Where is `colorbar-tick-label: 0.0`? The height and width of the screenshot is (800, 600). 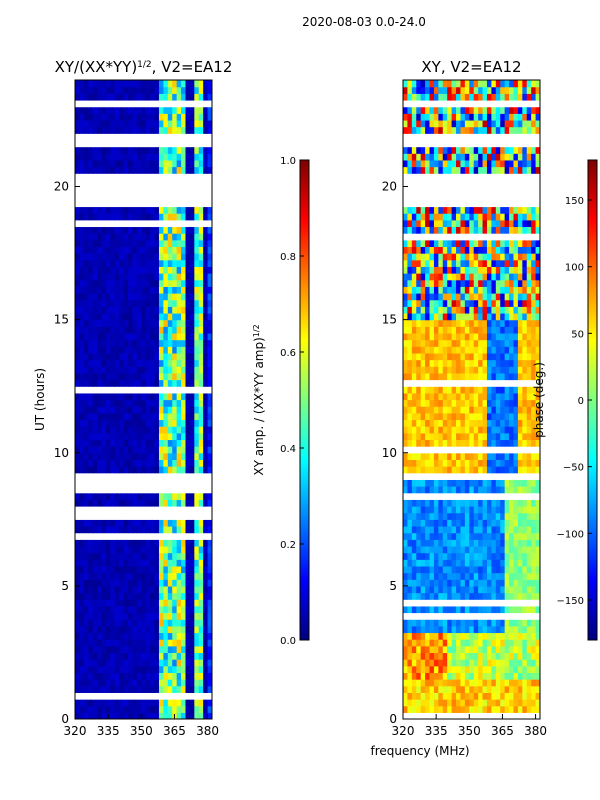 colorbar-tick-label: 0.0 is located at coordinates (288, 641).